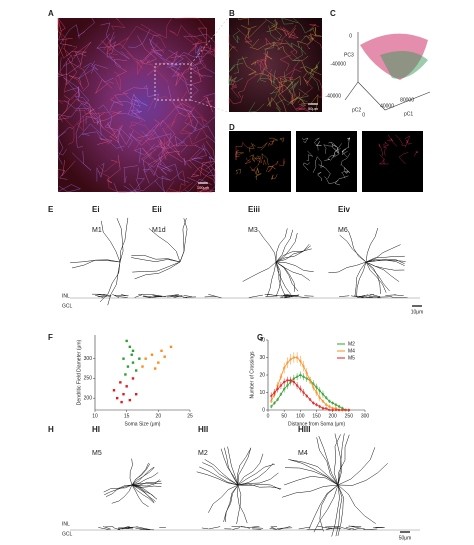 Image resolution: width=474 pixels, height=545 pixels. What do you see at coordinates (260, 337) in the screenshot?
I see `panel-label: G` at bounding box center [260, 337].